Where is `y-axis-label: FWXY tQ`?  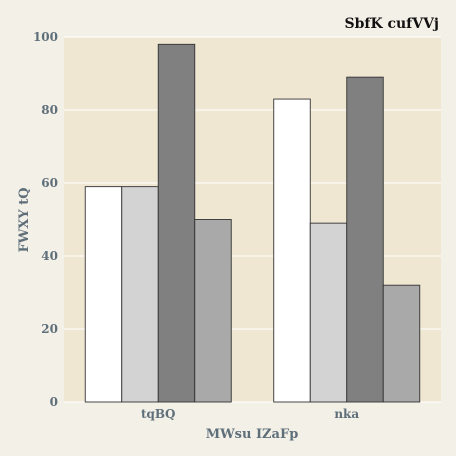 y-axis-label: FWXY tQ is located at coordinates (24, 219).